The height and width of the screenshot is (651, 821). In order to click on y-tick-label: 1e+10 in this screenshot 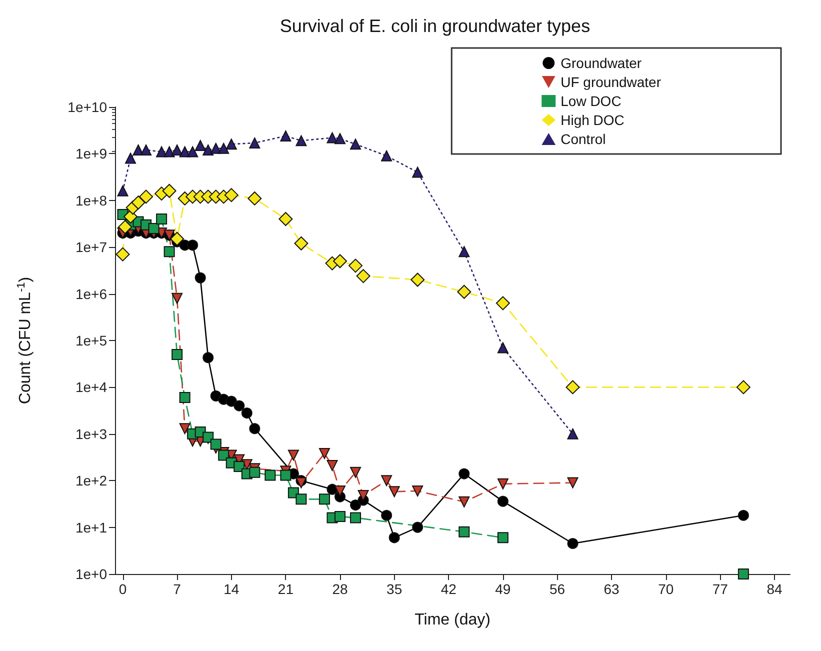, I will do `click(88, 107)`.